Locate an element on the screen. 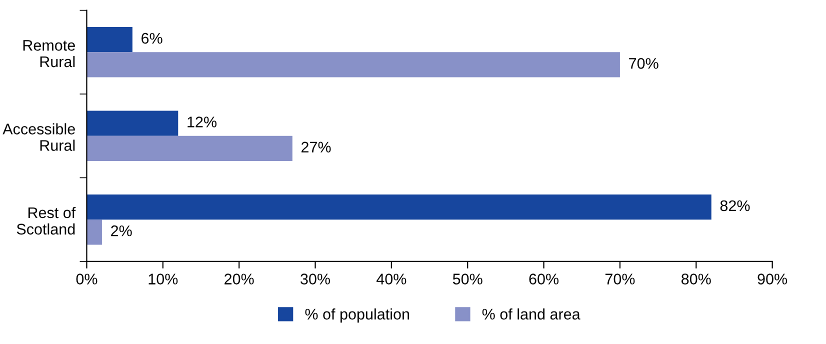 The width and height of the screenshot is (826, 344). data-label: 12% is located at coordinates (202, 122).